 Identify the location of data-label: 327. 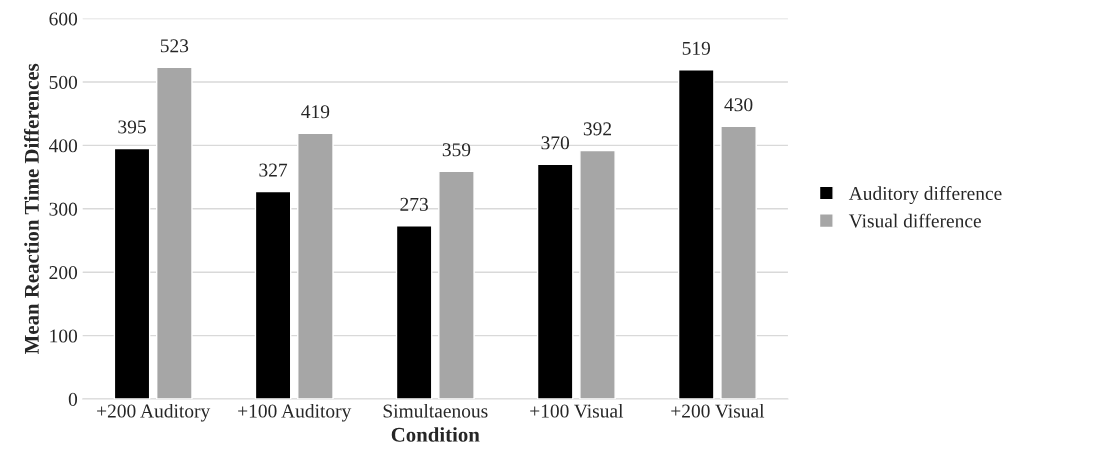
(273, 170).